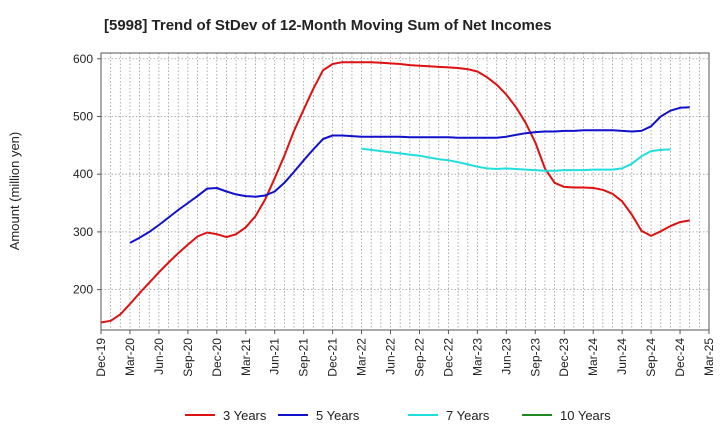 This screenshot has width=720, height=440. I want to click on legend-label-2: 7 Years, so click(468, 415).